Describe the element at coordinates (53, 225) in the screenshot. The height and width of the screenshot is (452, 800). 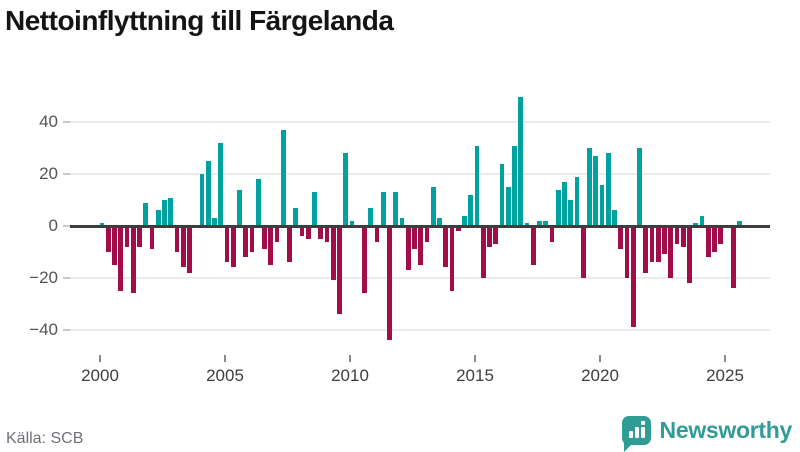
I see `y-axis-label: 0` at that location.